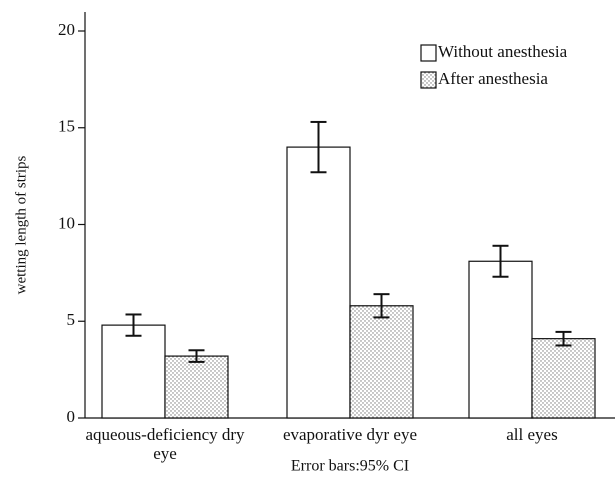 The width and height of the screenshot is (615, 480). What do you see at coordinates (350, 466) in the screenshot?
I see `footnote: Error bars:95% CI` at bounding box center [350, 466].